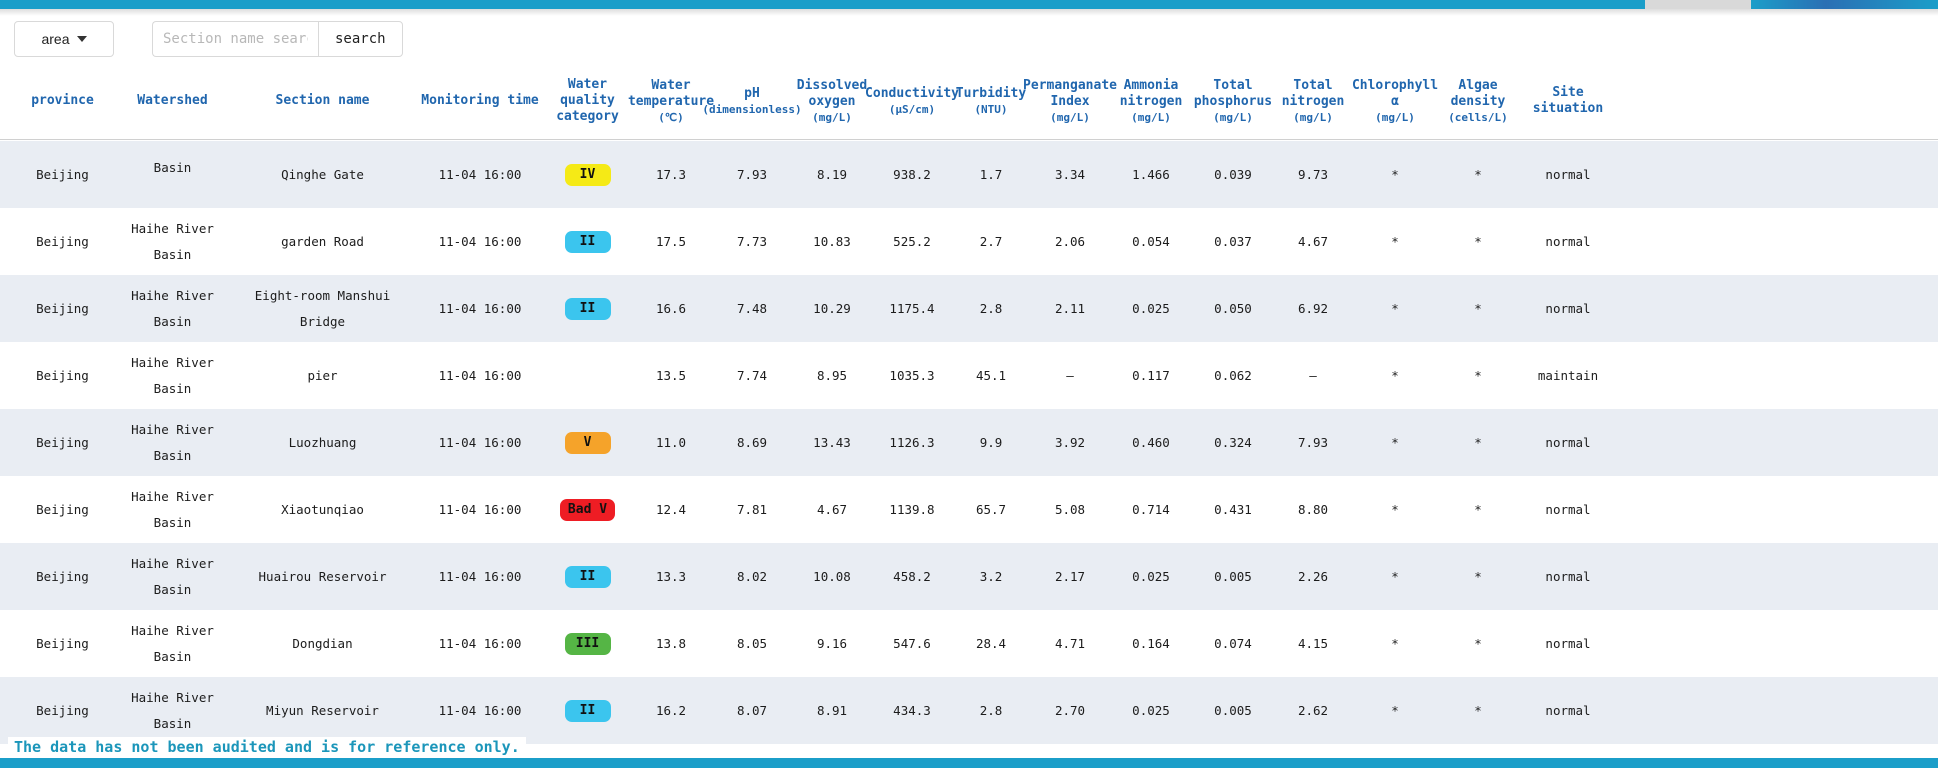 The height and width of the screenshot is (768, 1938). I want to click on section-search: search, so click(277, 39).